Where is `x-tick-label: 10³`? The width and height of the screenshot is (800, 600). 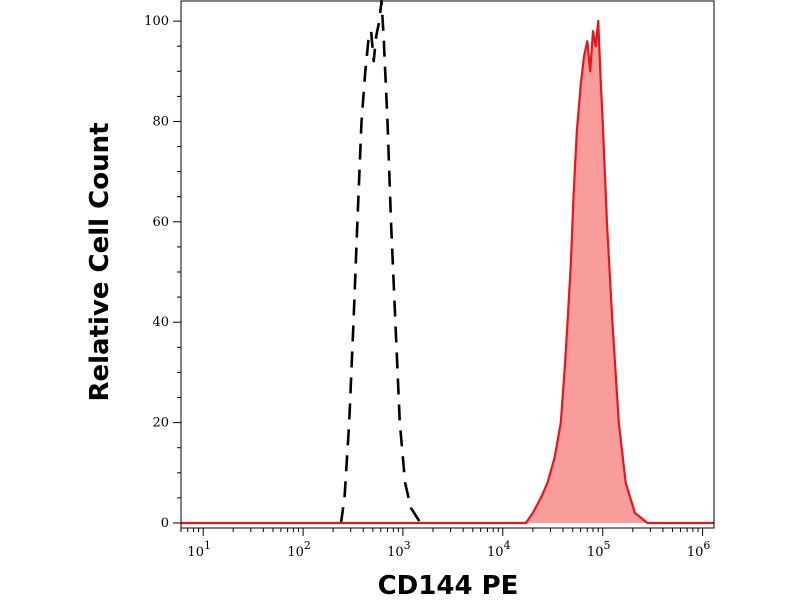 x-tick-label: 10³ is located at coordinates (399, 549).